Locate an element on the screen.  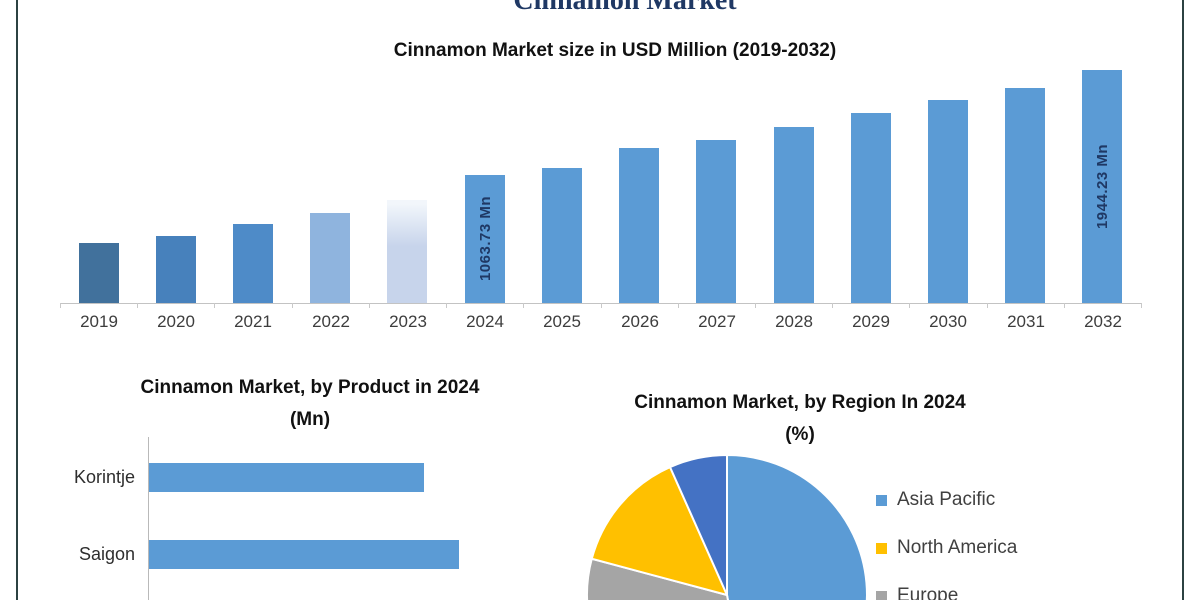
legend-item-north-america: North America is located at coordinates (946, 548).